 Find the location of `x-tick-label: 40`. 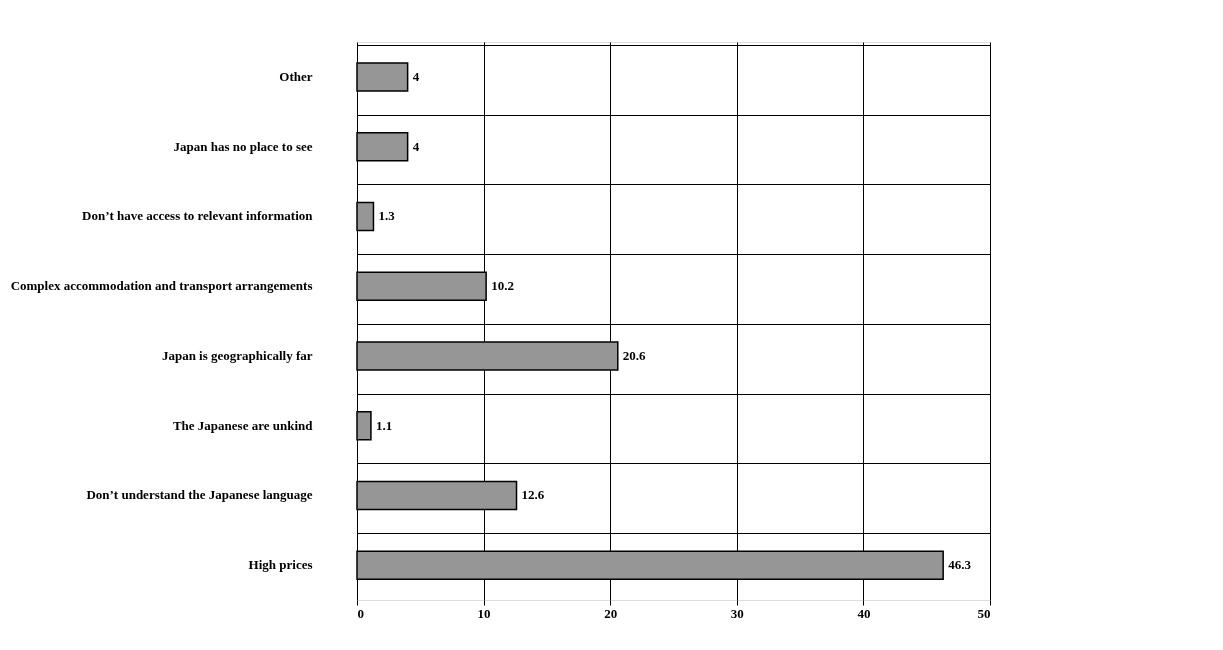

x-tick-label: 40 is located at coordinates (864, 613).